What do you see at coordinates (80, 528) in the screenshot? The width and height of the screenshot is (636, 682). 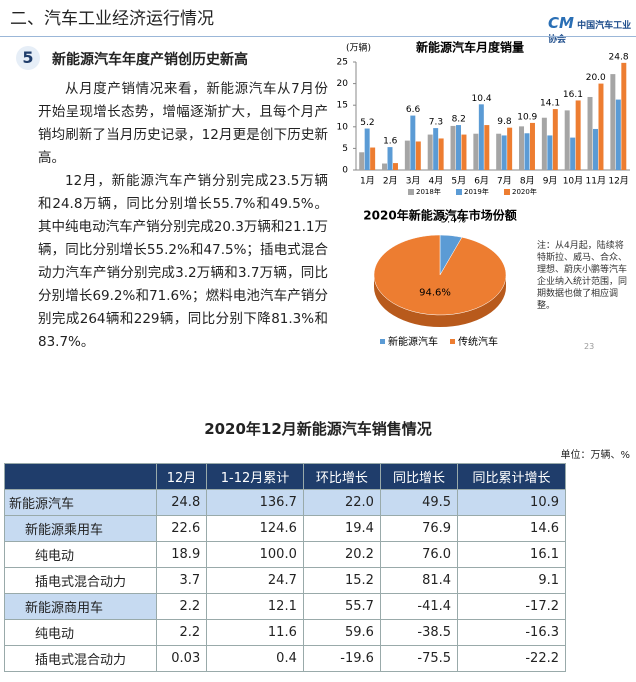 I see `row-label: 新能源乘用车` at bounding box center [80, 528].